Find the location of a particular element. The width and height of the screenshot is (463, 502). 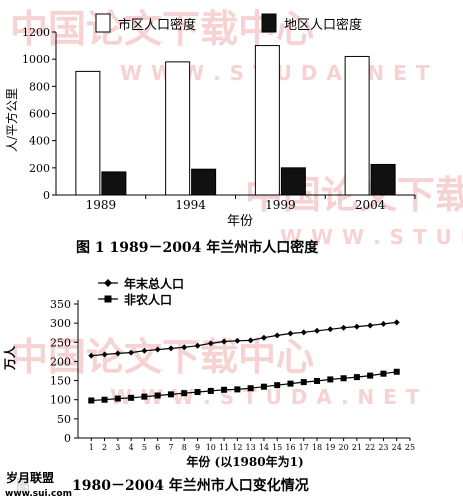

site-badge-url: www.sui.com is located at coordinates (38, 494).